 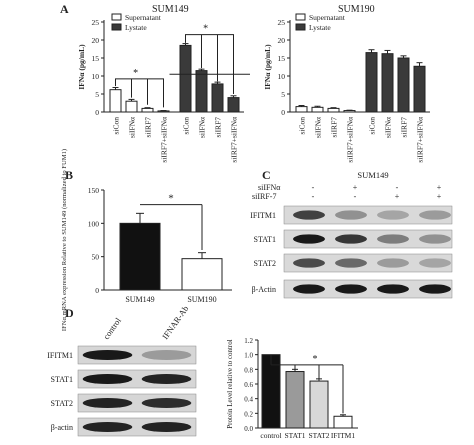 I want to click on blot-c-row-label: STAT2, so click(x=265, y=263).